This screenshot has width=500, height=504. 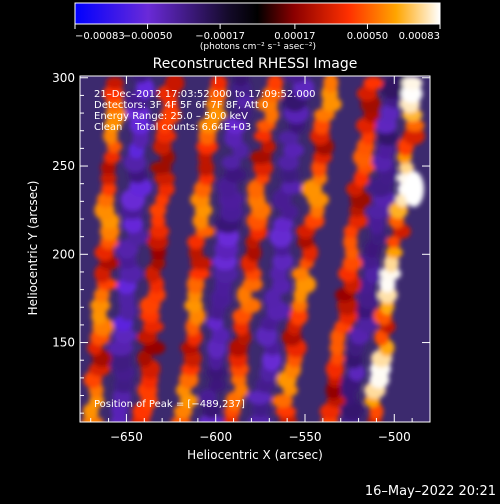 What do you see at coordinates (430, 491) in the screenshot?
I see `footer-timestamp: 16–May–2022 20:21` at bounding box center [430, 491].